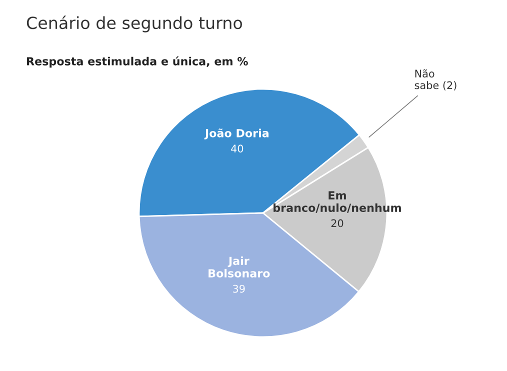  Describe the element at coordinates (239, 288) in the screenshot. I see `data-label: 39` at that location.